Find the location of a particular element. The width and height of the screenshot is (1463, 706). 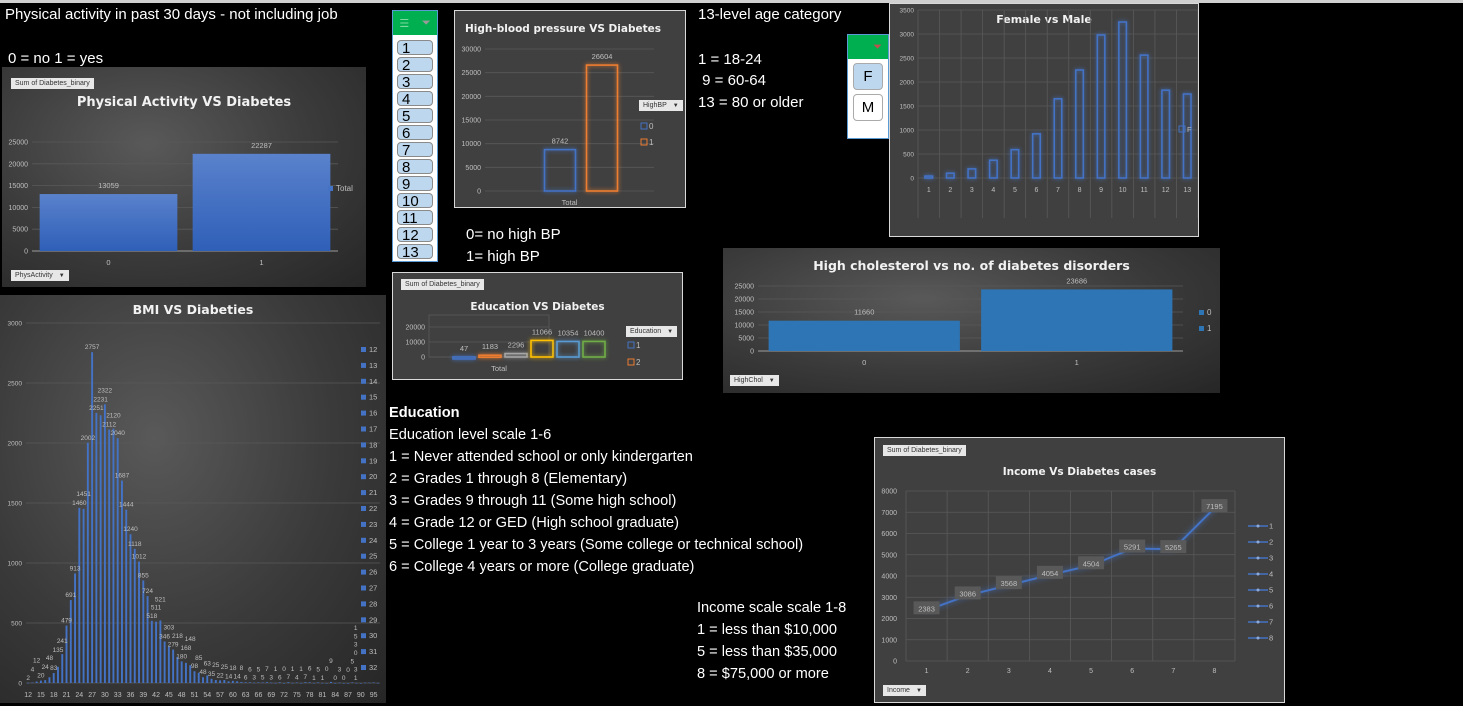

data-label: 2 is located at coordinates (28, 678).